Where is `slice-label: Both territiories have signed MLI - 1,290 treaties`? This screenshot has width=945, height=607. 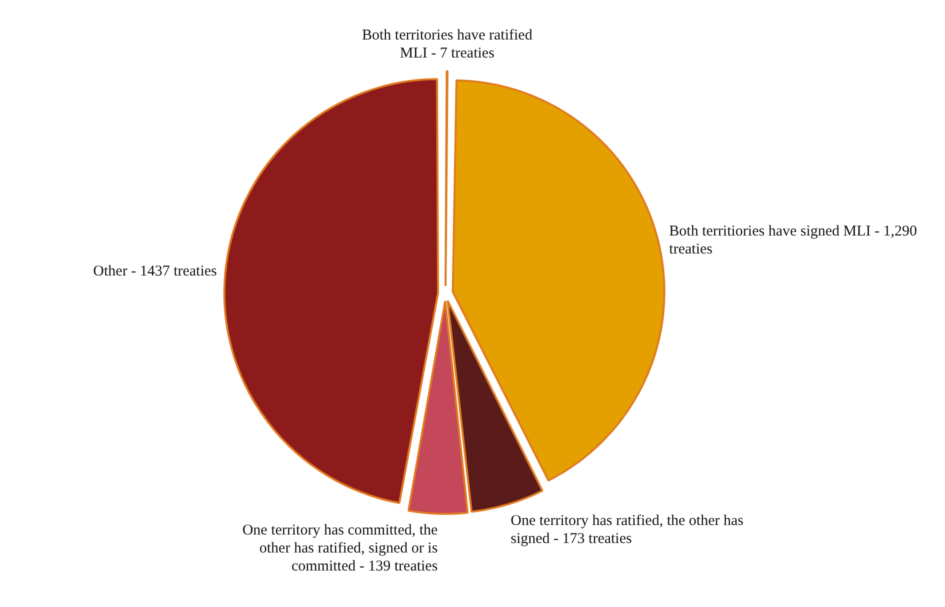 slice-label: Both territiories have signed MLI - 1,290 treaties is located at coordinates (793, 241).